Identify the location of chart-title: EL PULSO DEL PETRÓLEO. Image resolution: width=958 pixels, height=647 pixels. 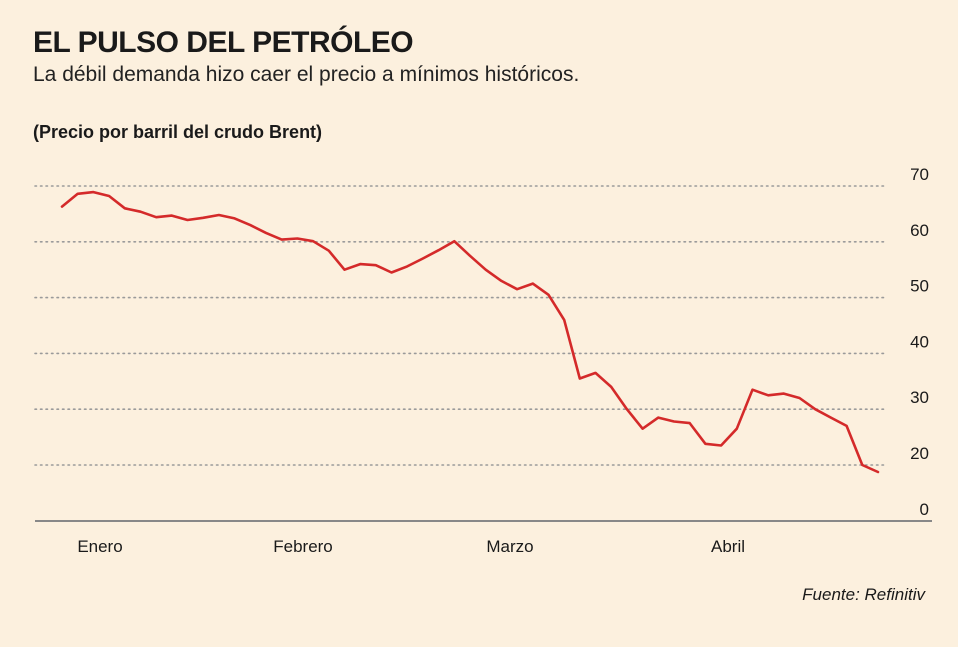
(223, 42).